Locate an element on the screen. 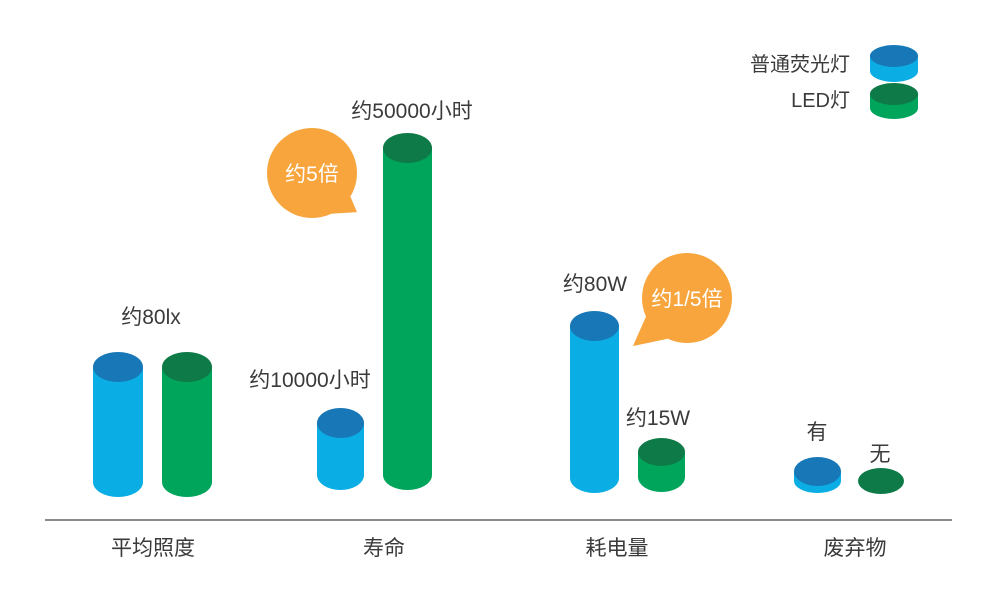 This screenshot has width=1000, height=603. value-label-power-led: 约15W is located at coordinates (658, 418).